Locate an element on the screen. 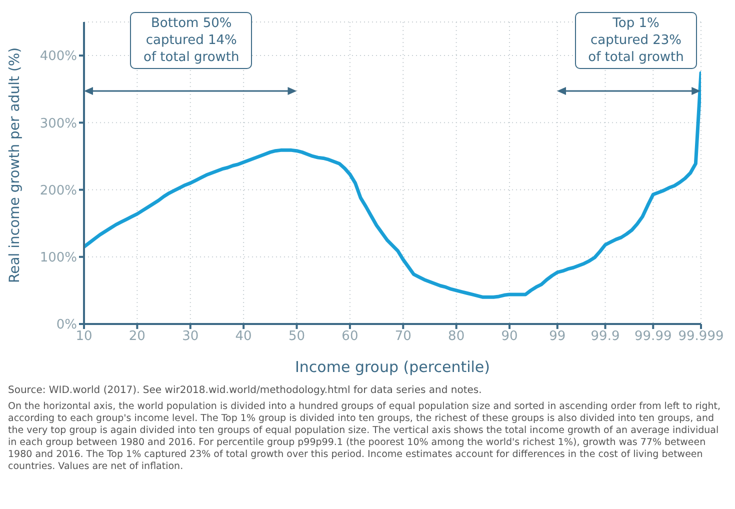 This screenshot has height=509, width=735. x-tick-label: 50 is located at coordinates (297, 336).